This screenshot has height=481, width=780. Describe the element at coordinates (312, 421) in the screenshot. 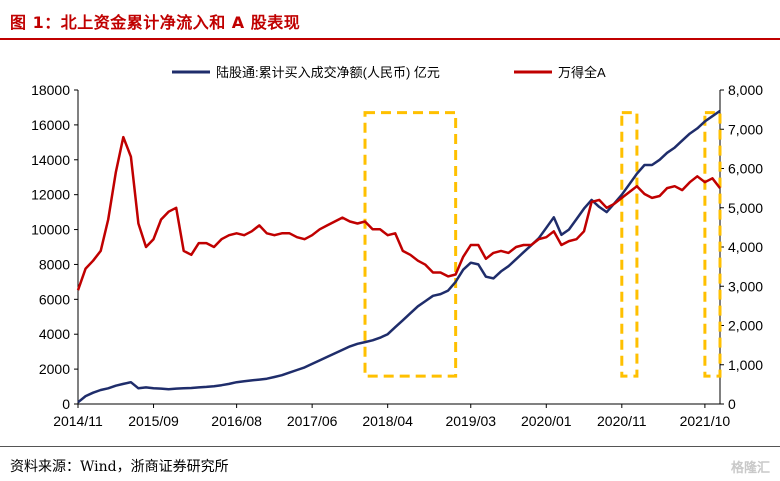

I see `x-axis-tick-label: 2017/06` at that location.